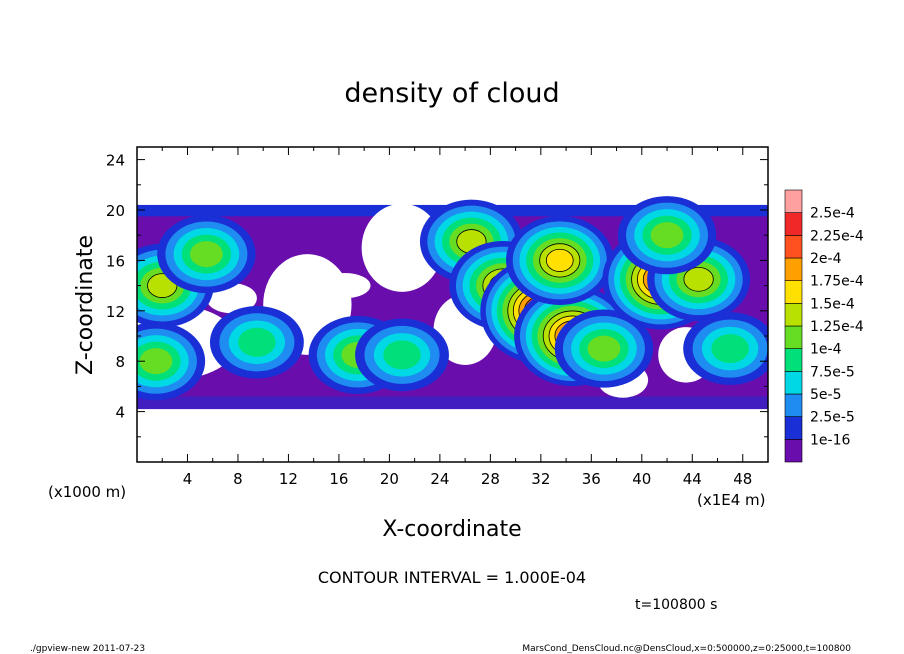  What do you see at coordinates (115, 312) in the screenshot?
I see `y-tick-label: 12` at bounding box center [115, 312].